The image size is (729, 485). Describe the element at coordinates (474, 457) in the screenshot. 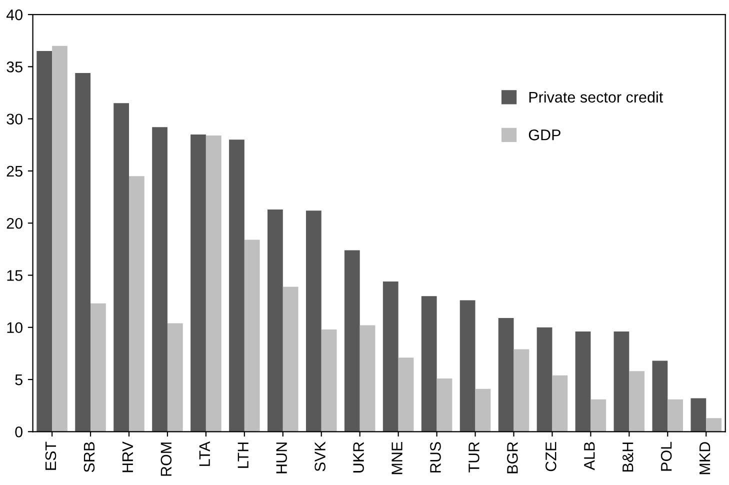

I see `x-tick-label: TUR` at that location.